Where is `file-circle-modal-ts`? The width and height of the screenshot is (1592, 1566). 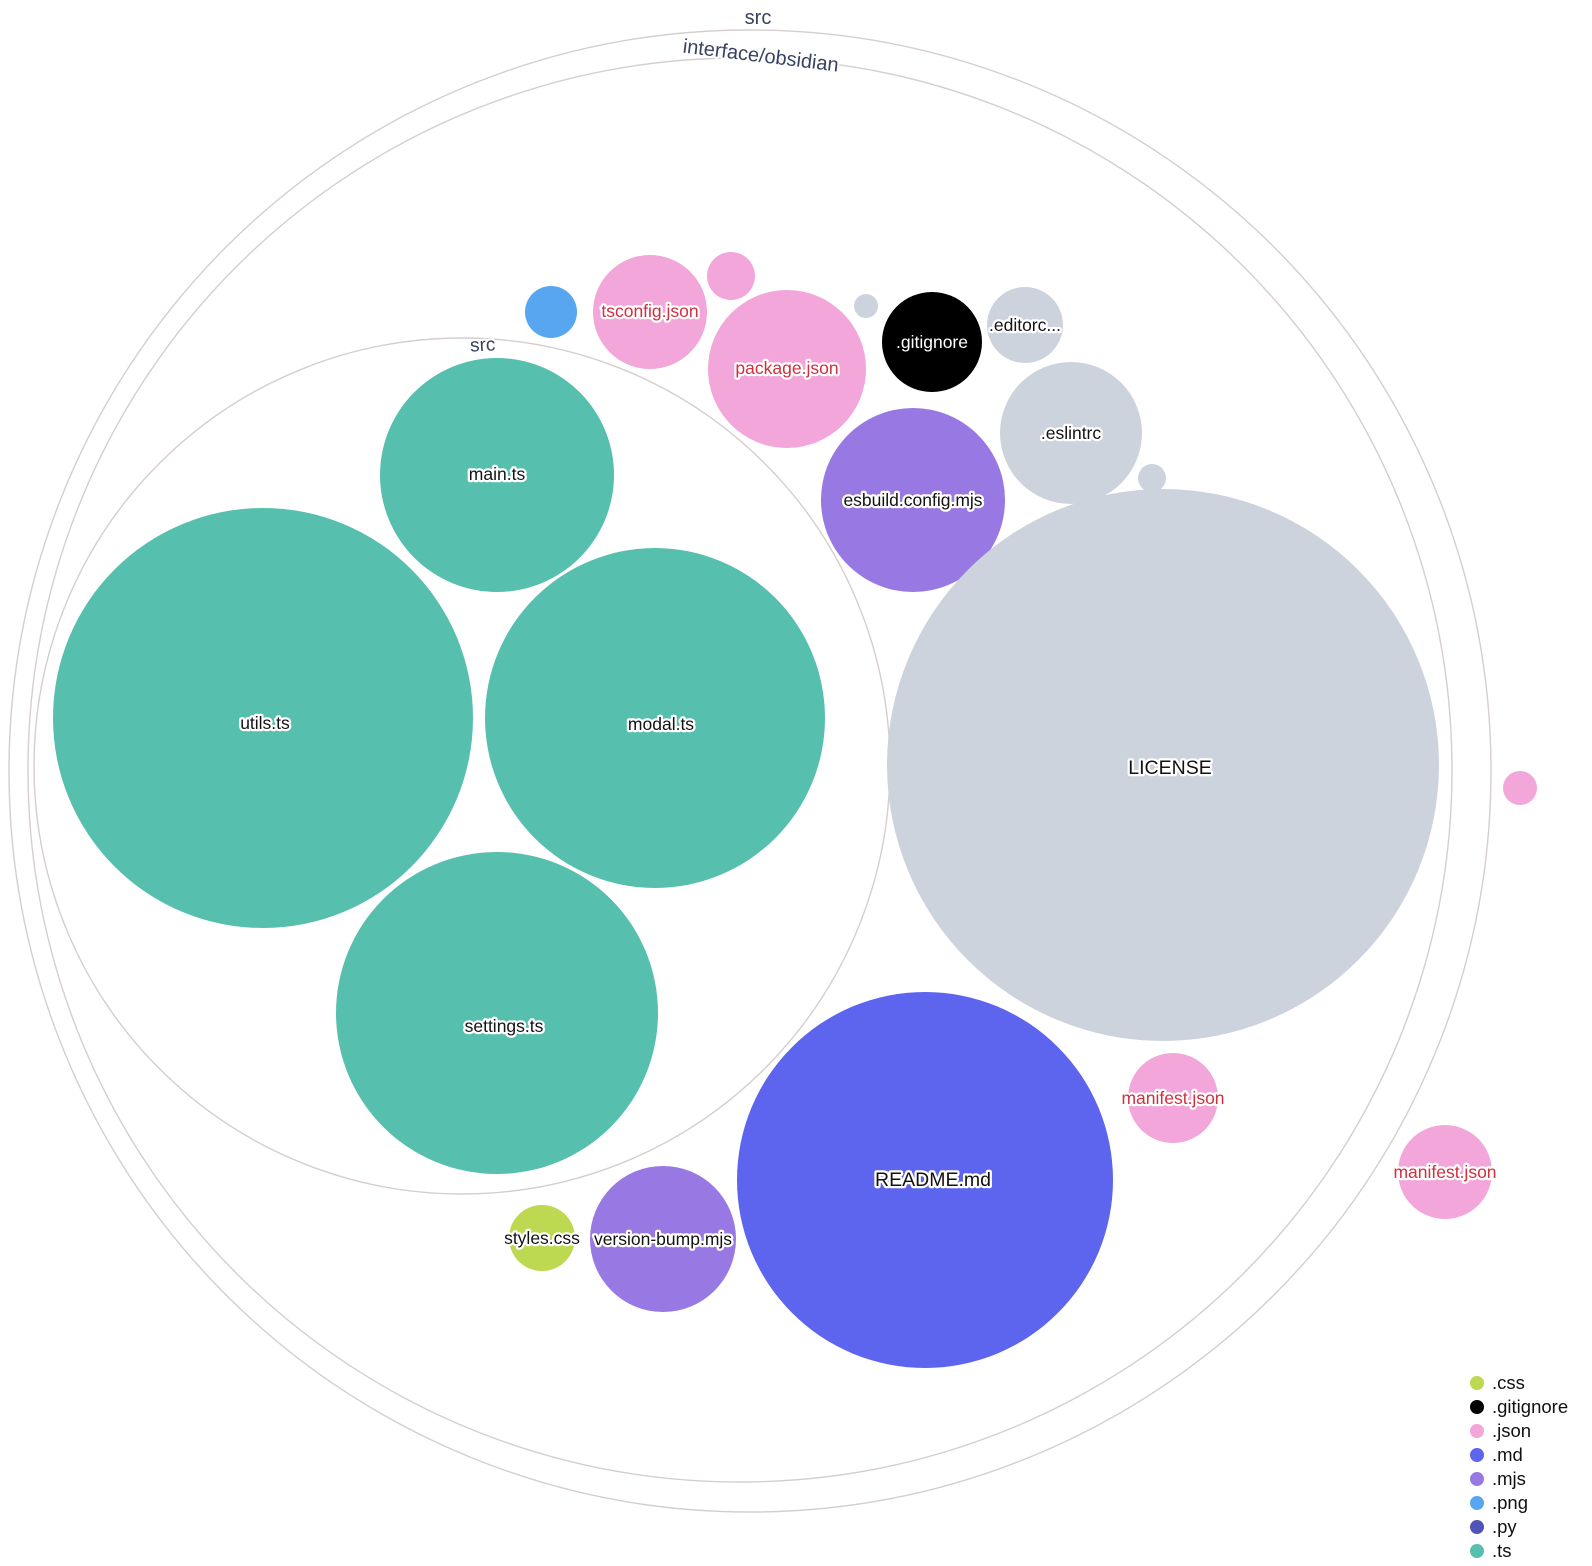
file-circle-modal-ts is located at coordinates (655, 718).